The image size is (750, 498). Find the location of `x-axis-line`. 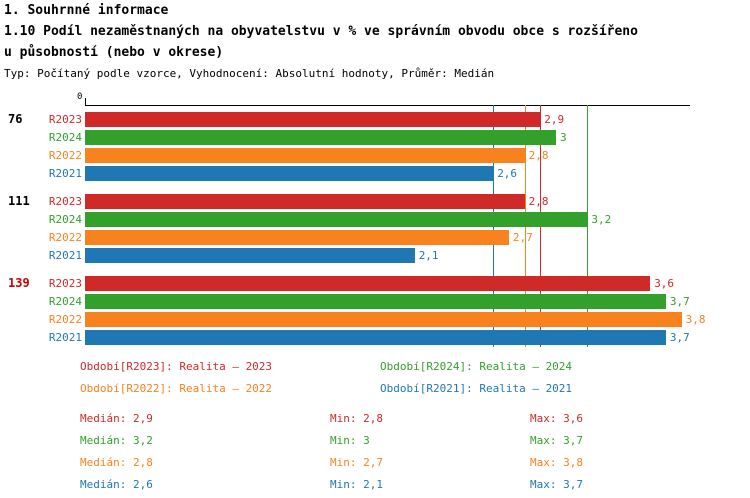

x-axis-line is located at coordinates (387, 105).